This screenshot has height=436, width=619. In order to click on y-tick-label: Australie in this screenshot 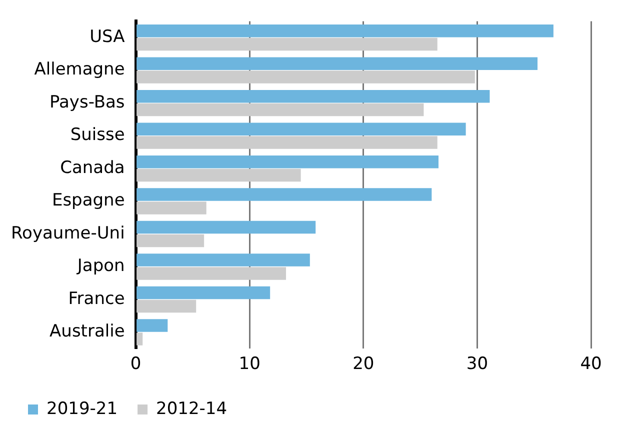, I will do `click(87, 332)`.